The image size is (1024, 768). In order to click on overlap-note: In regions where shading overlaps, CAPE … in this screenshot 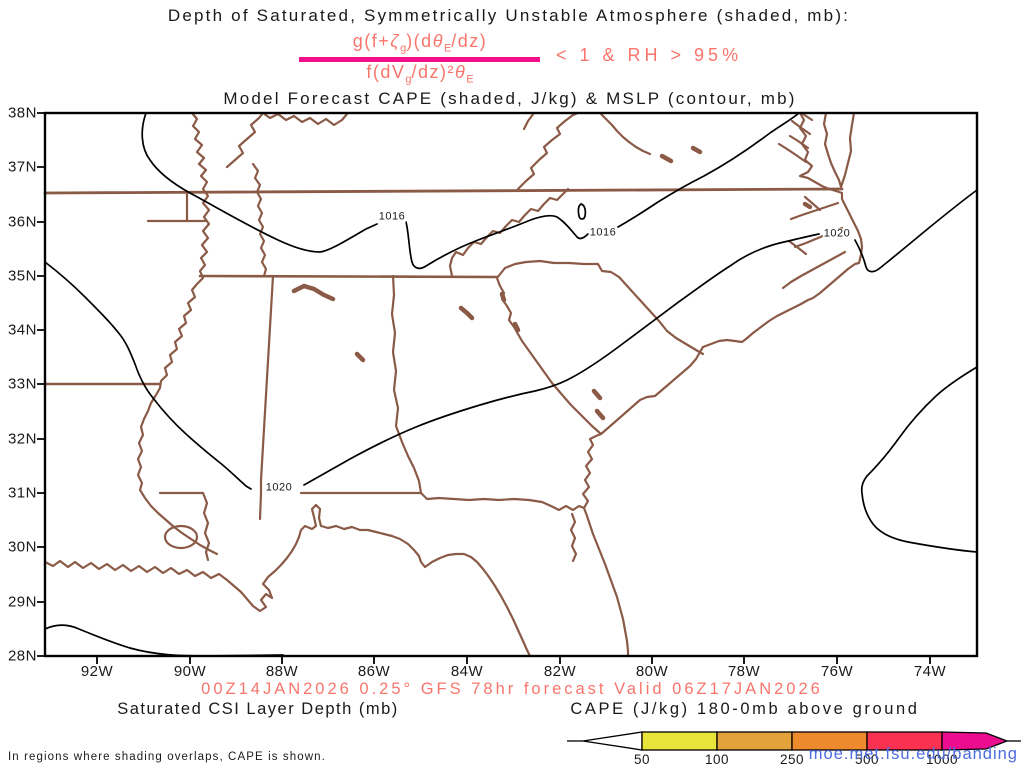, I will do `click(167, 757)`.